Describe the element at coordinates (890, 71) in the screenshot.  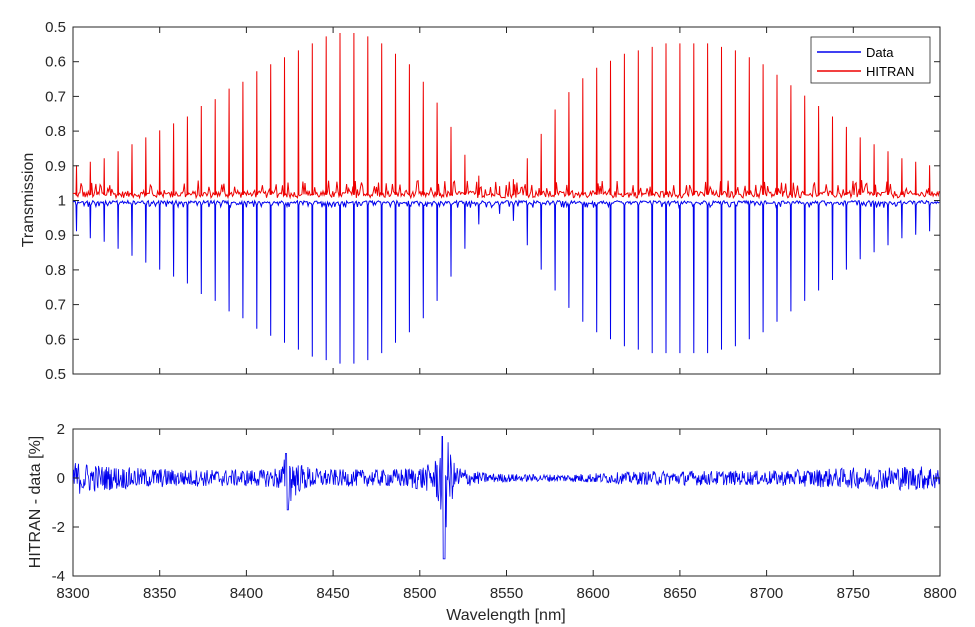
I see `legend-hitran-label: HITRAN` at that location.